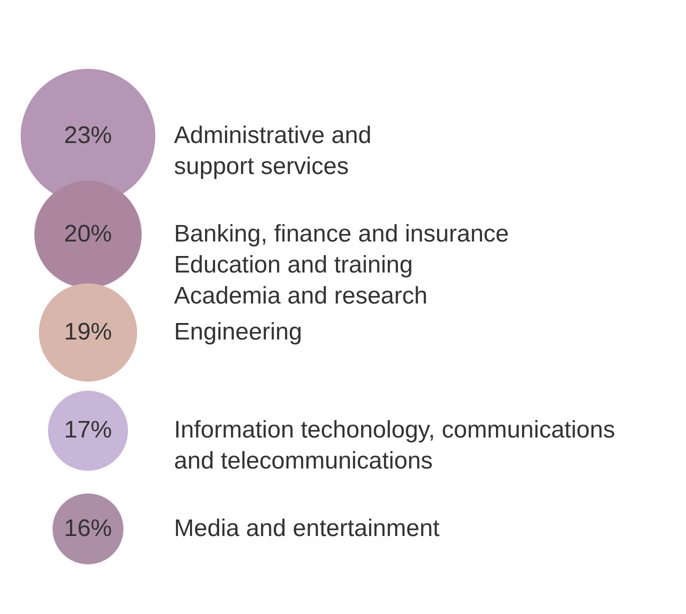  Describe the element at coordinates (88, 332) in the screenshot. I see `data-label: 19%` at that location.